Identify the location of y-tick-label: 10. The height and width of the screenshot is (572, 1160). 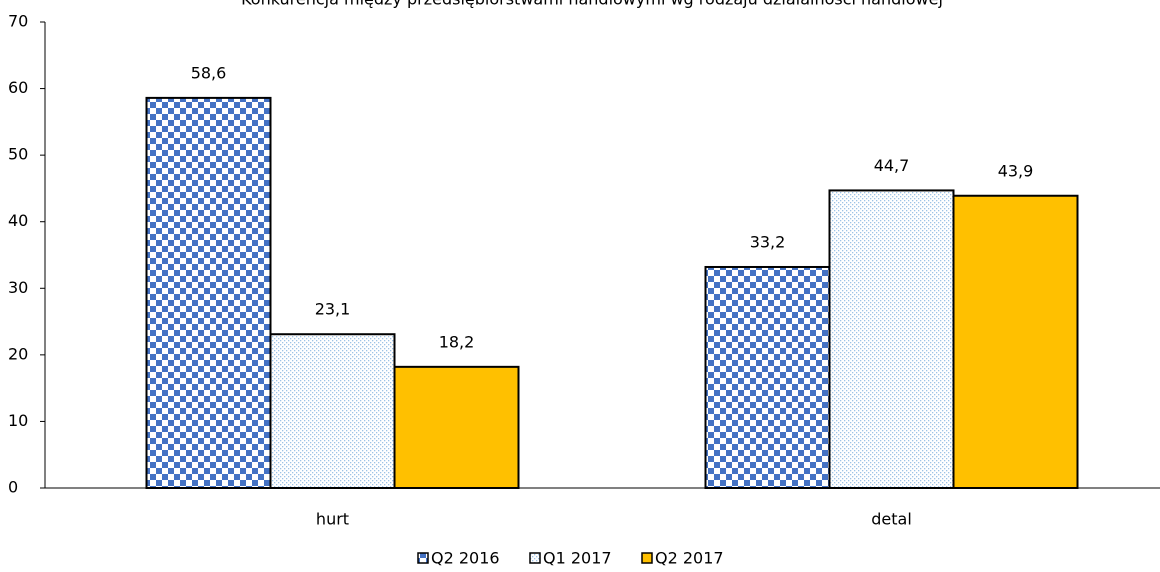
(18, 420).